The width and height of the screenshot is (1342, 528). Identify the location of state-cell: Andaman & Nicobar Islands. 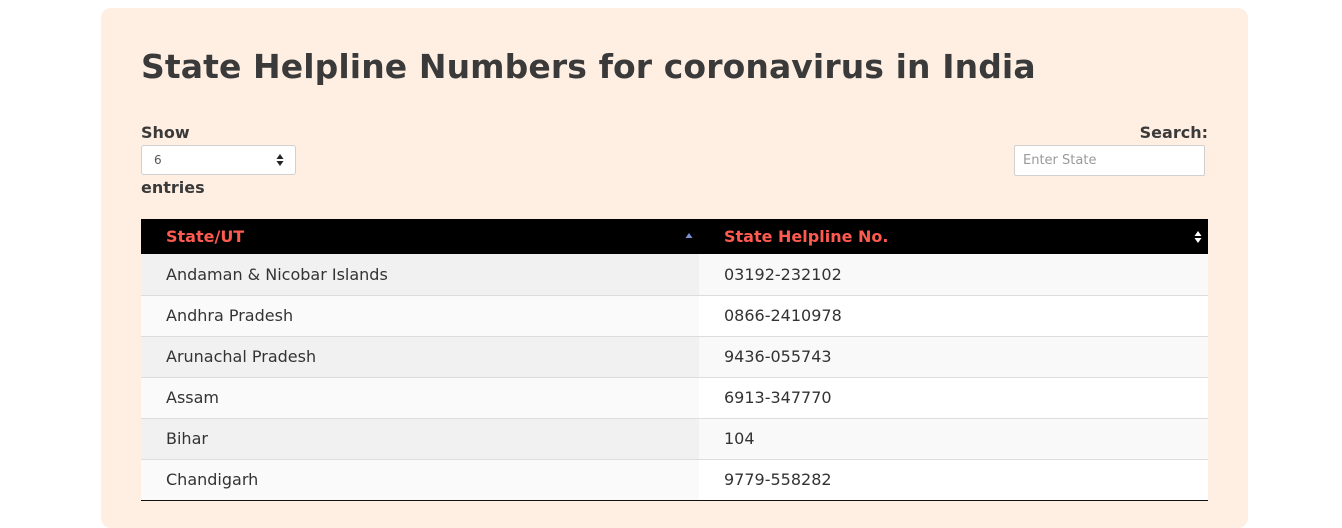
(420, 275).